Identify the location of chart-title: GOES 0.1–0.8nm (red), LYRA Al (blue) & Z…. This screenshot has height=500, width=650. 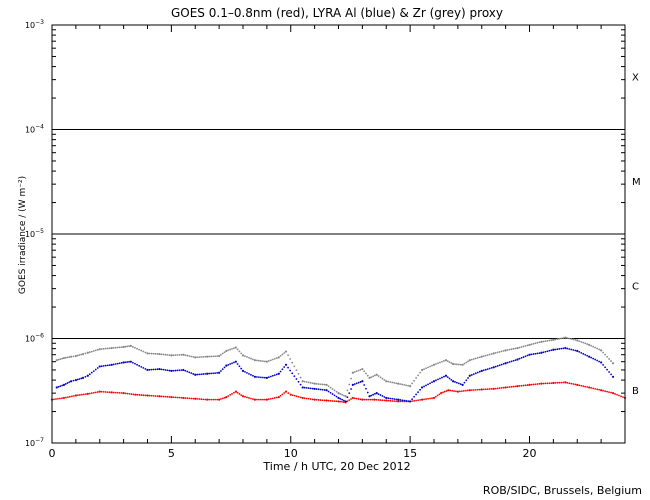
(337, 13).